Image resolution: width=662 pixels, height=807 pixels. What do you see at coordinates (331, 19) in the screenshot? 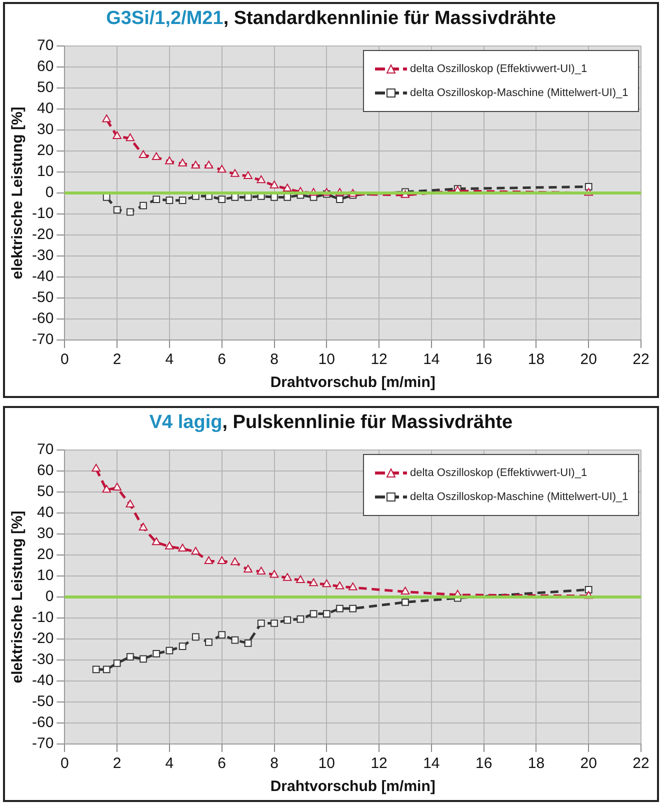
I see `chart-title: G3Si/1,2/M21, Standardkennlinie für Massivdrähte` at bounding box center [331, 19].